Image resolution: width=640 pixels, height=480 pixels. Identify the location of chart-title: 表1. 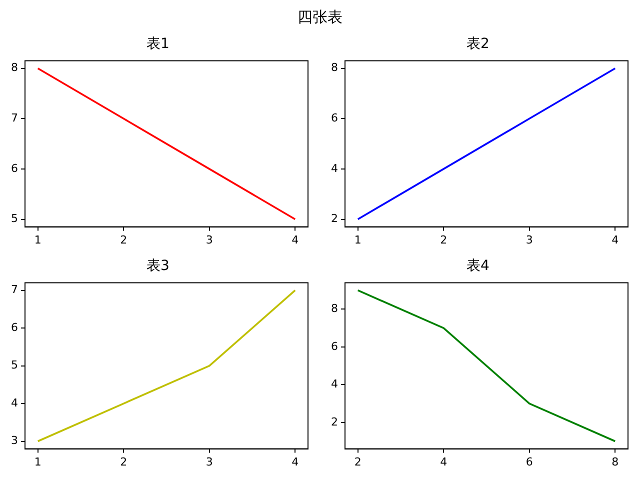
(158, 44).